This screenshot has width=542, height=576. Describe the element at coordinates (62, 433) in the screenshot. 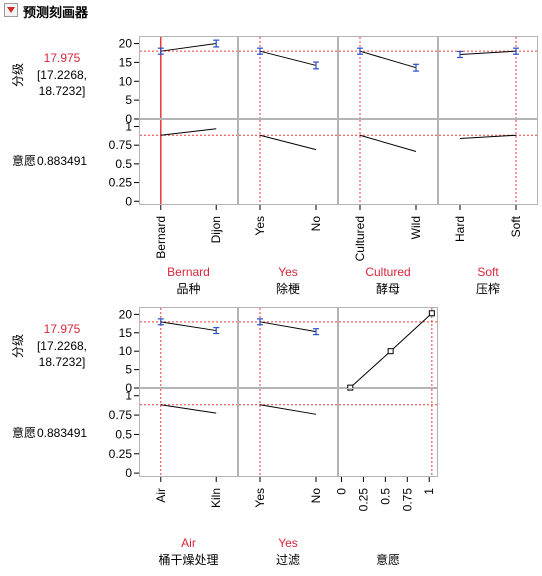

I see `response-value-willingness-2: 0.883491` at that location.